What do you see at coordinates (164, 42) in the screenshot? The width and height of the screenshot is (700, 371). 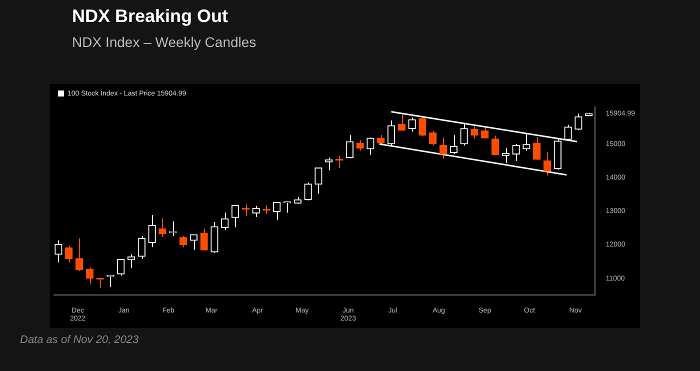 I see `chart-subtitle: NDX Index – Weekly Candles` at bounding box center [164, 42].